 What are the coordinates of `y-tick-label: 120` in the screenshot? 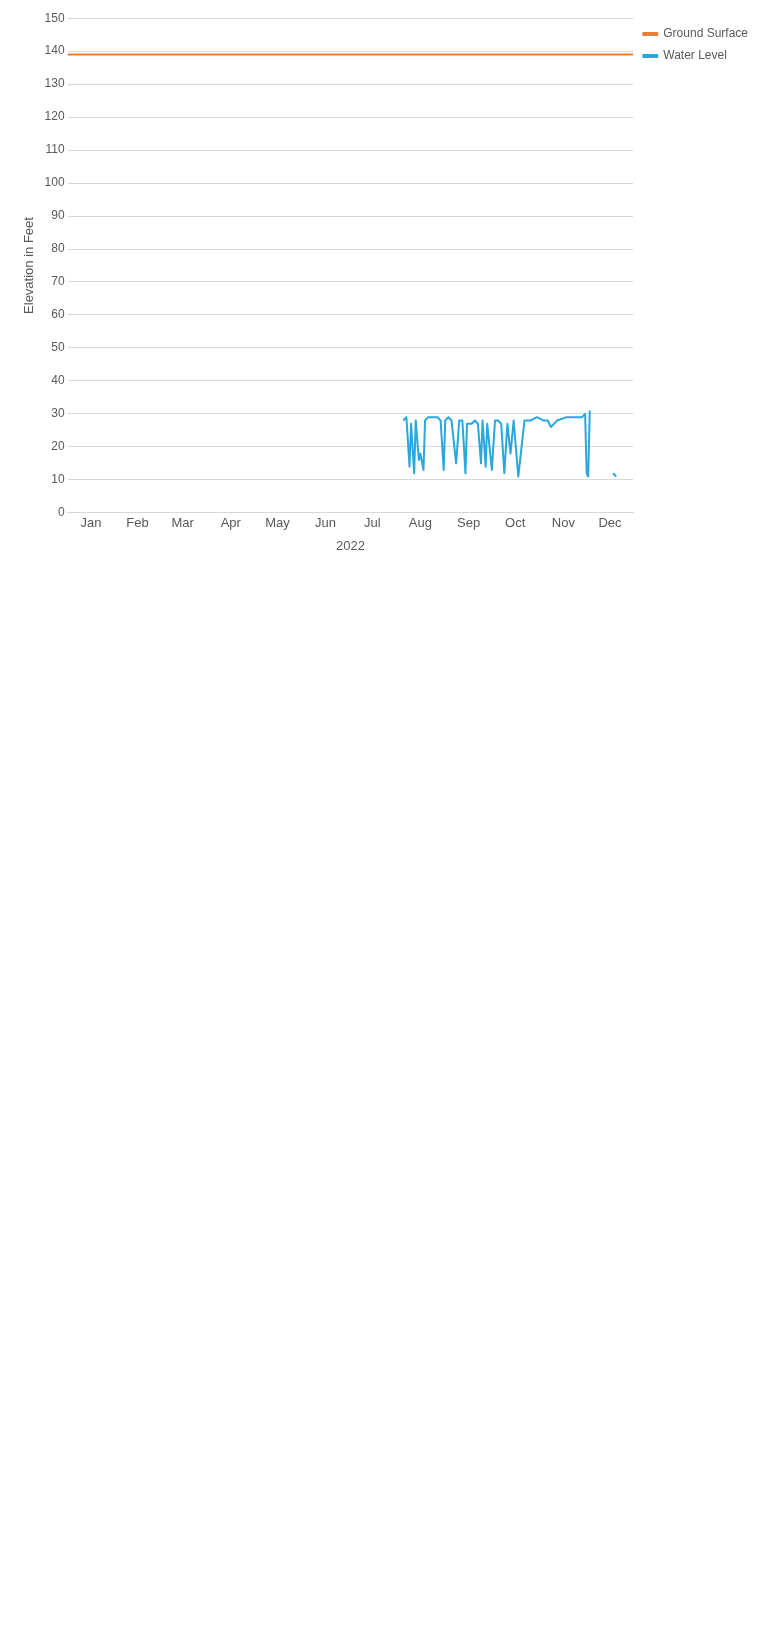 It's located at (54, 116).